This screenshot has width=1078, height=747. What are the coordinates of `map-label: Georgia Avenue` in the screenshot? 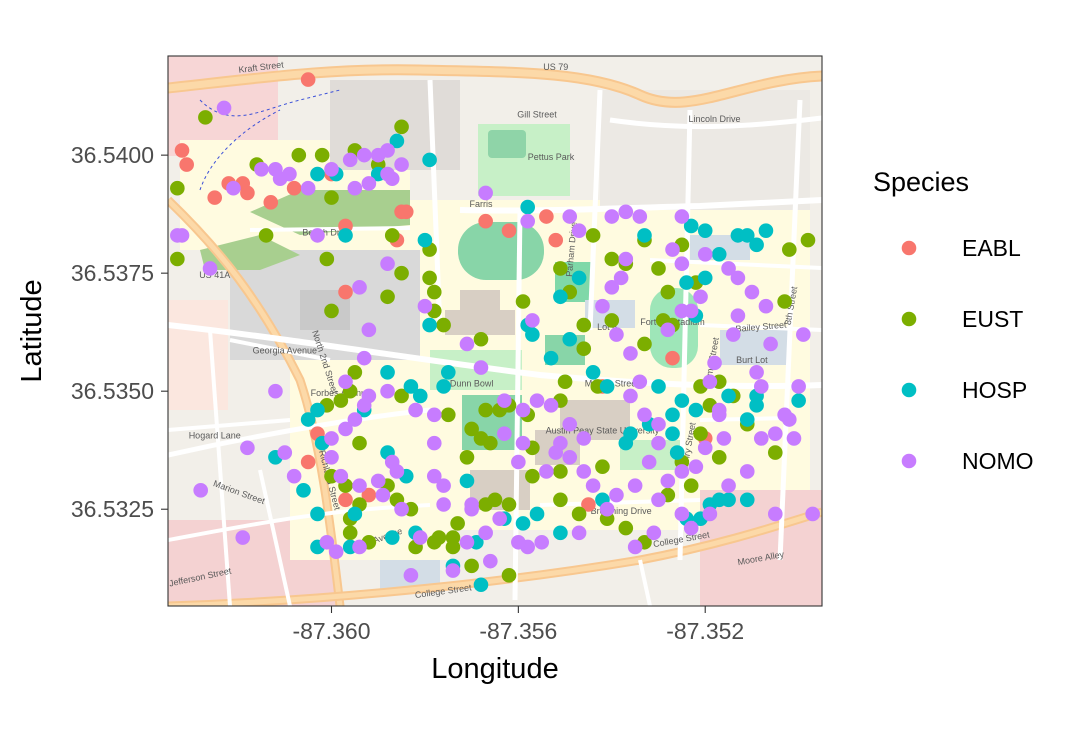 It's located at (285, 350).